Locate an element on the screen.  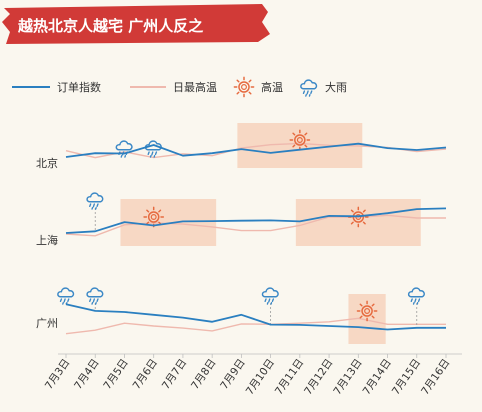
panel-2: 广州 is located at coordinates (241, 315).